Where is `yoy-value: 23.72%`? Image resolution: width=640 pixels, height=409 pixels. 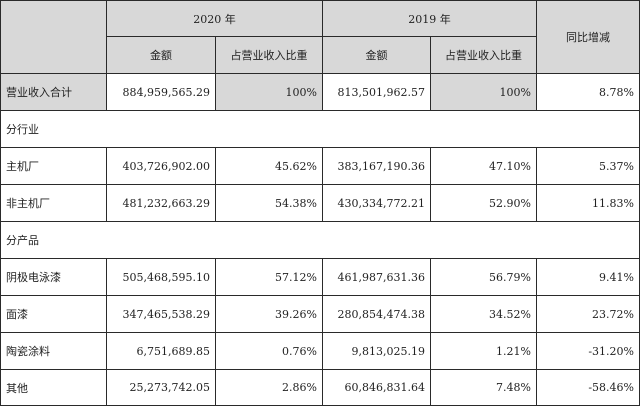 yoy-value: 23.72% is located at coordinates (588, 314).